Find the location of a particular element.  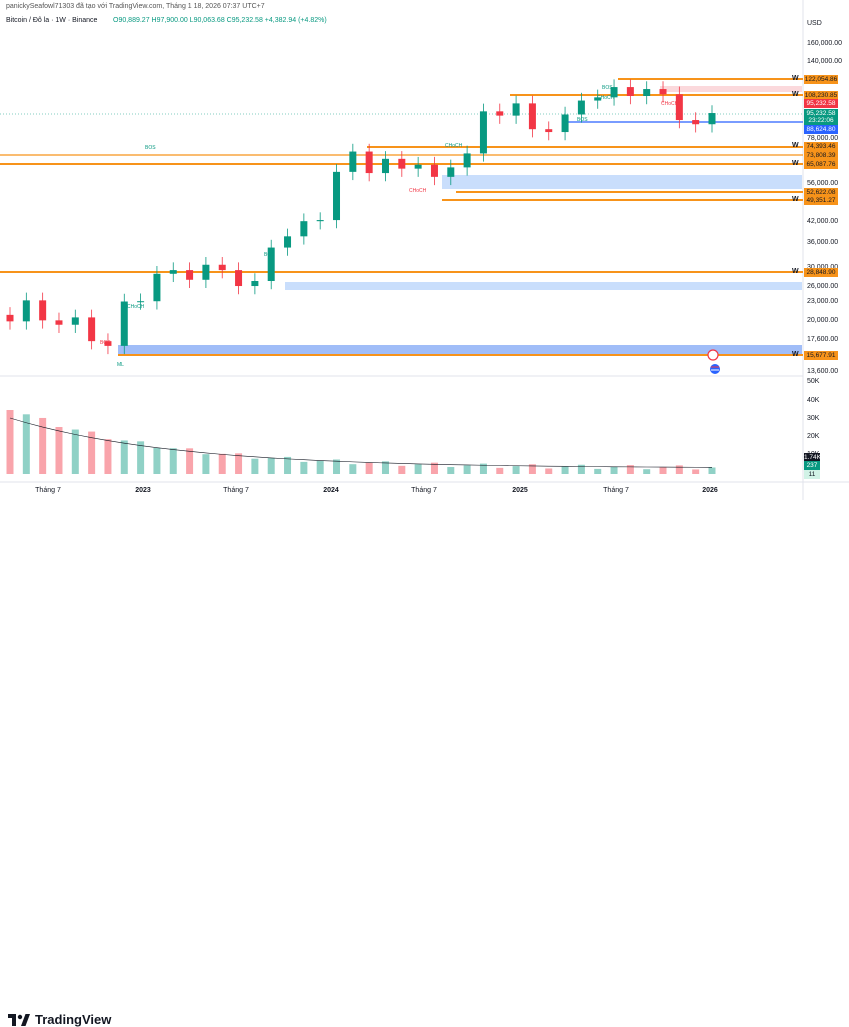

volume-axis-tick: 40K is located at coordinates (813, 400).